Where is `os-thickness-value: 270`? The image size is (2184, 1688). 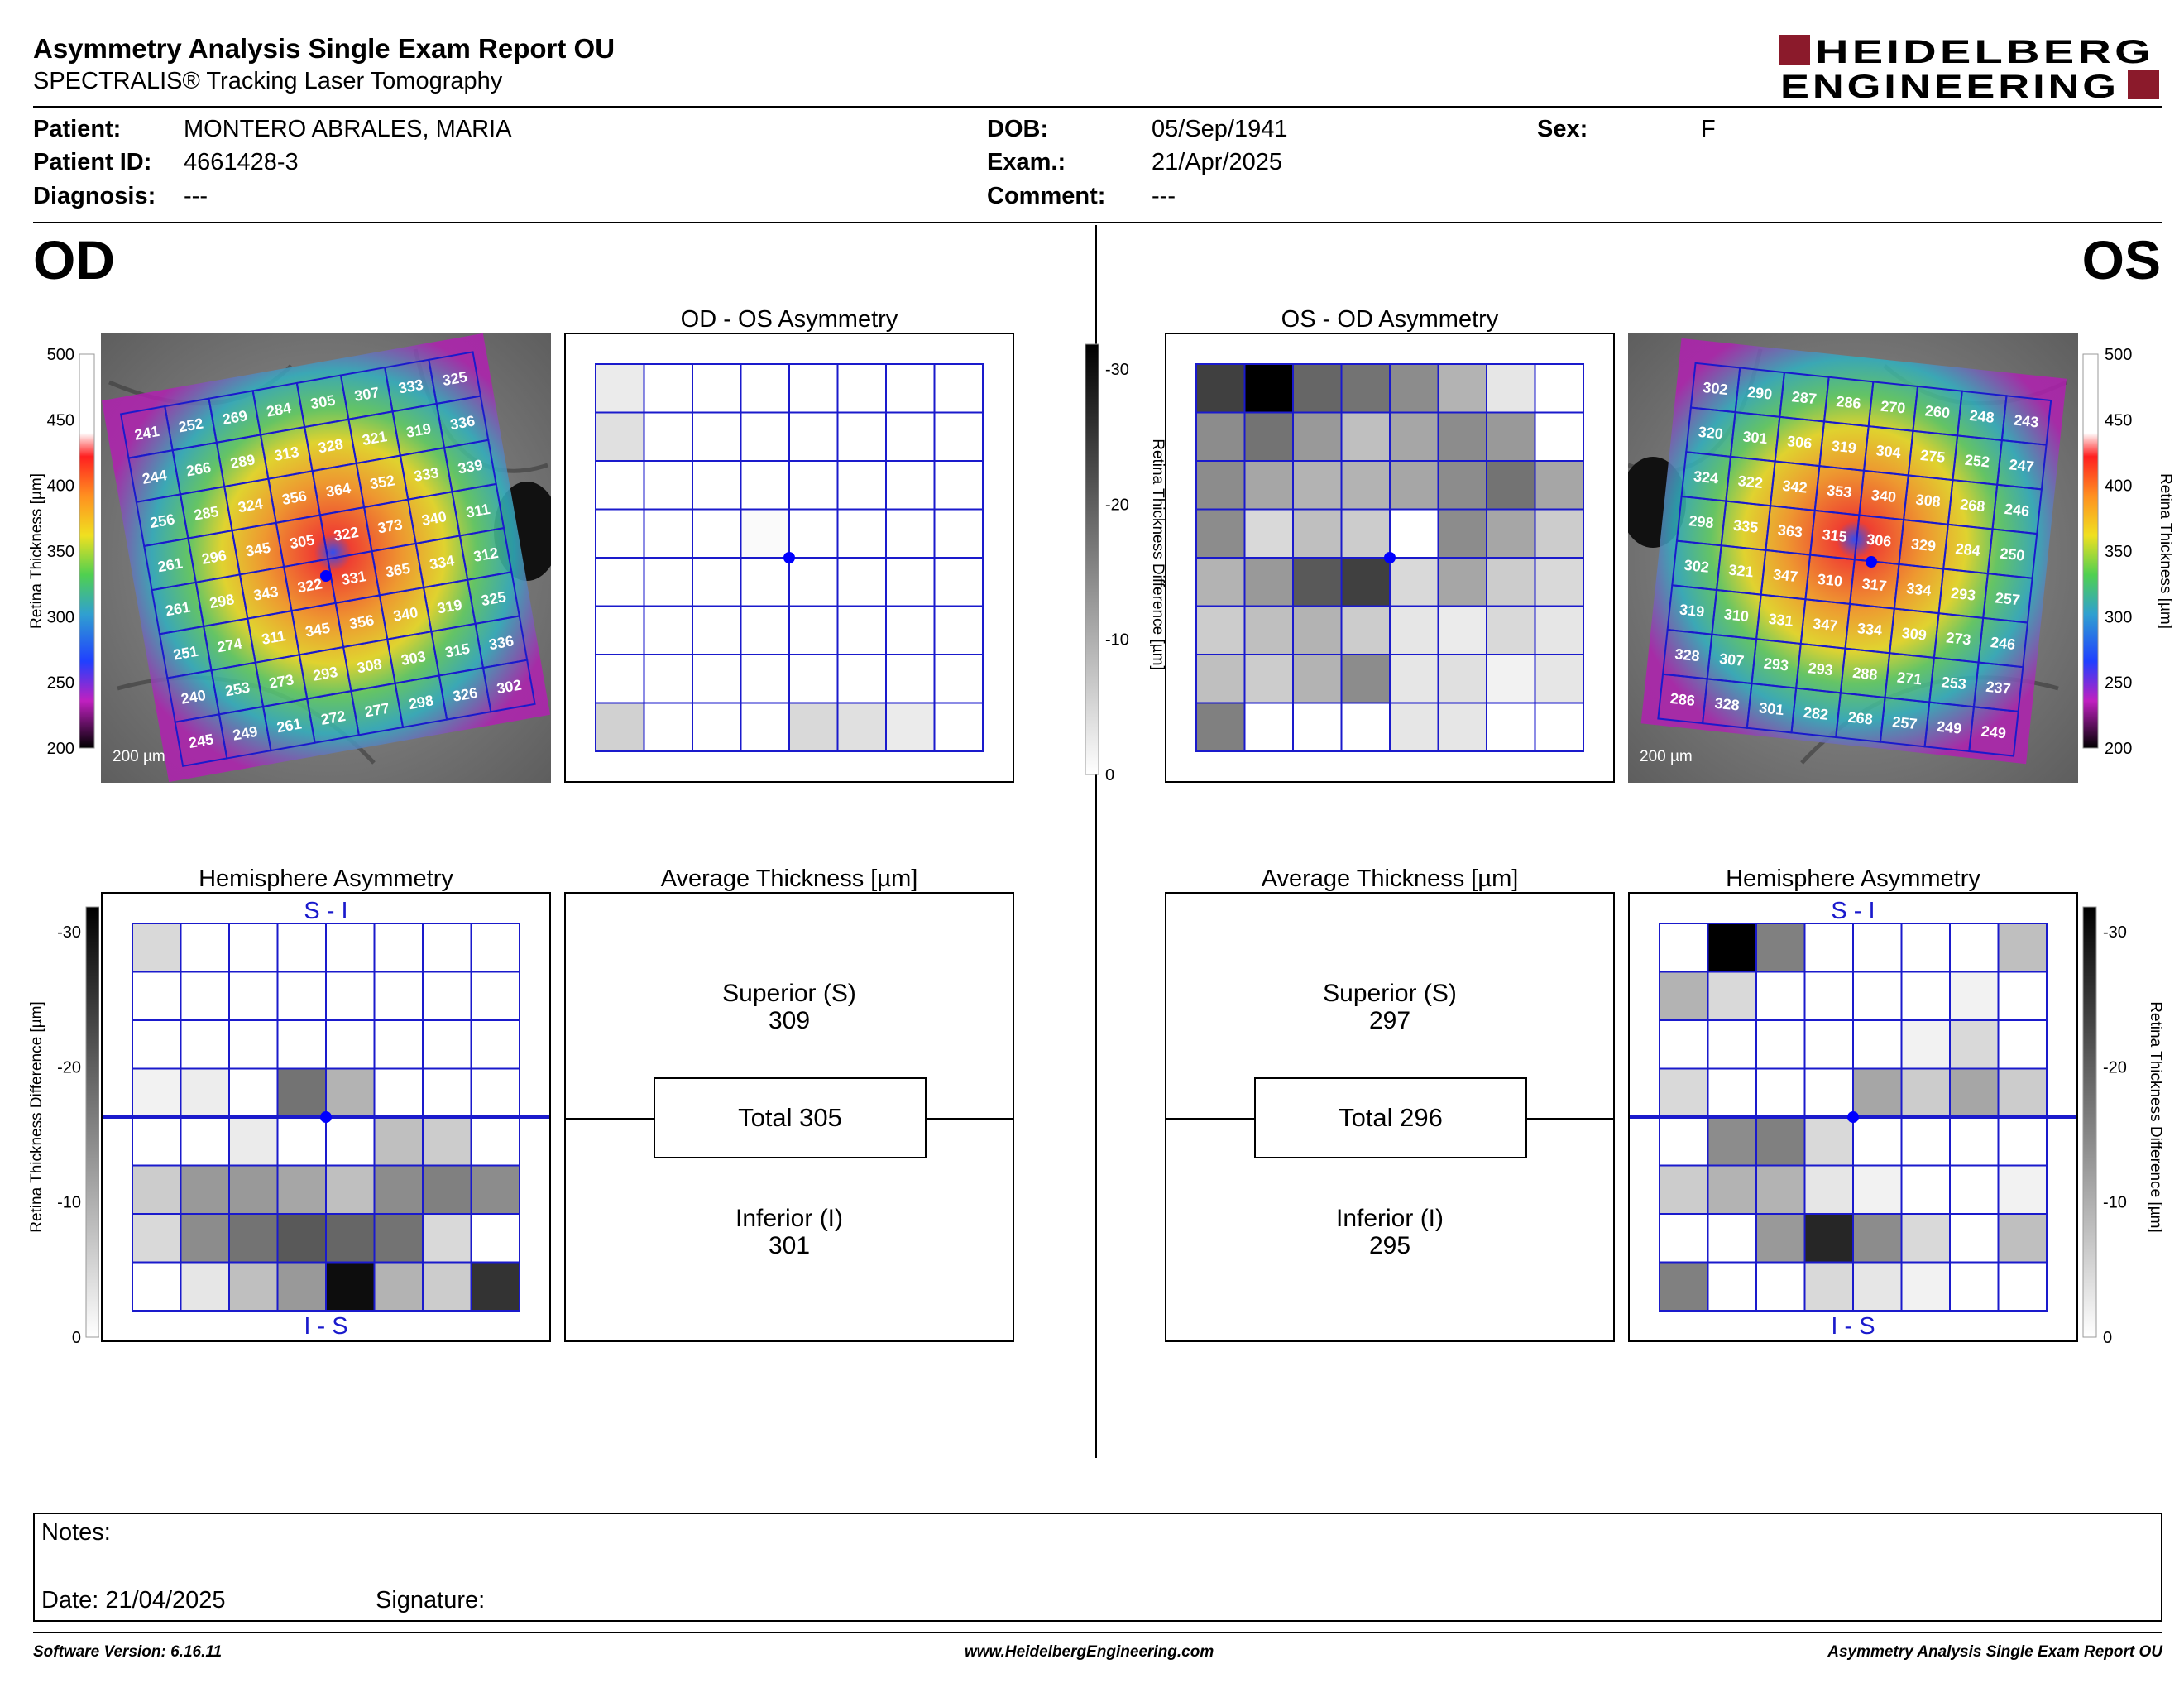 os-thickness-value: 270 is located at coordinates (1893, 407).